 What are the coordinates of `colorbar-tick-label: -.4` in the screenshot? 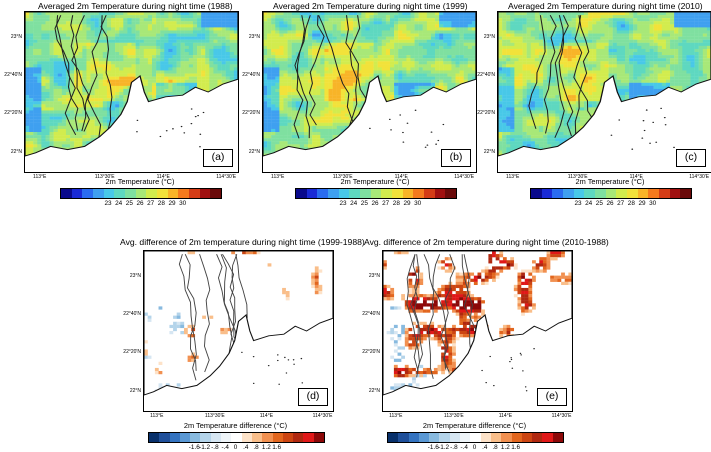 It's located at (225, 447).